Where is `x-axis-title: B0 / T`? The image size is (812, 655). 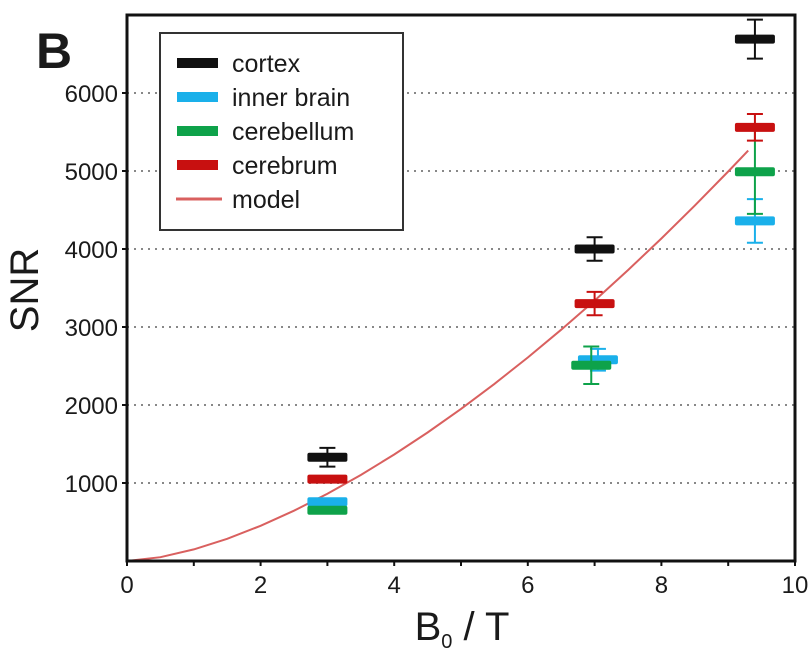 x-axis-title: B0 / T is located at coordinates (462, 629).